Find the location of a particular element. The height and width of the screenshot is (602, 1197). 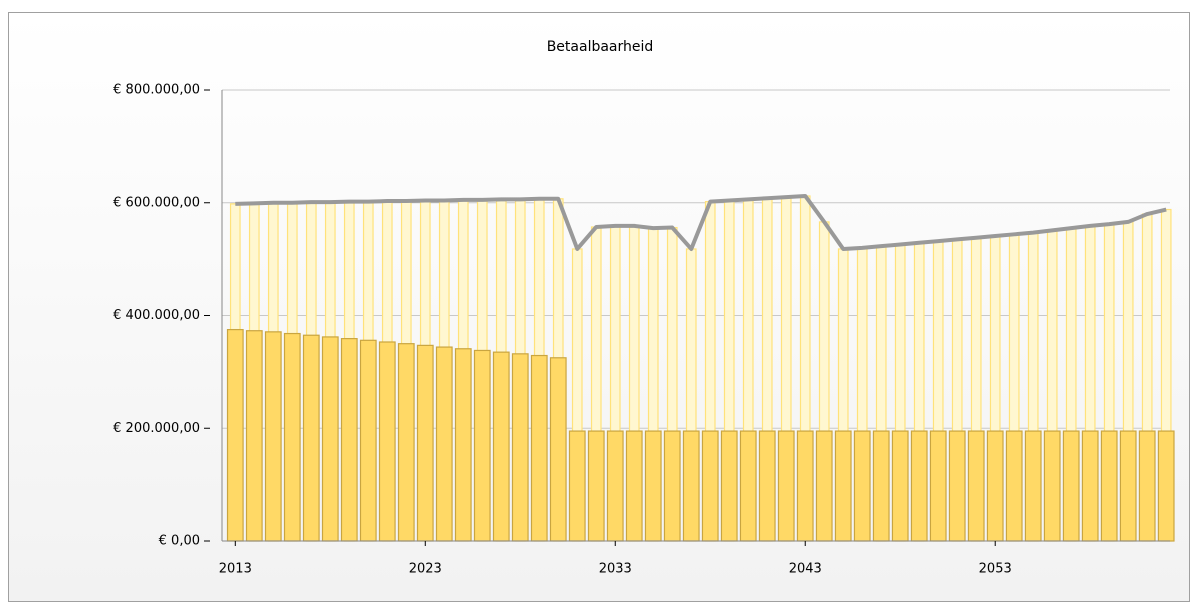

y-tick-label: € 400.000,00 is located at coordinates (156, 315).